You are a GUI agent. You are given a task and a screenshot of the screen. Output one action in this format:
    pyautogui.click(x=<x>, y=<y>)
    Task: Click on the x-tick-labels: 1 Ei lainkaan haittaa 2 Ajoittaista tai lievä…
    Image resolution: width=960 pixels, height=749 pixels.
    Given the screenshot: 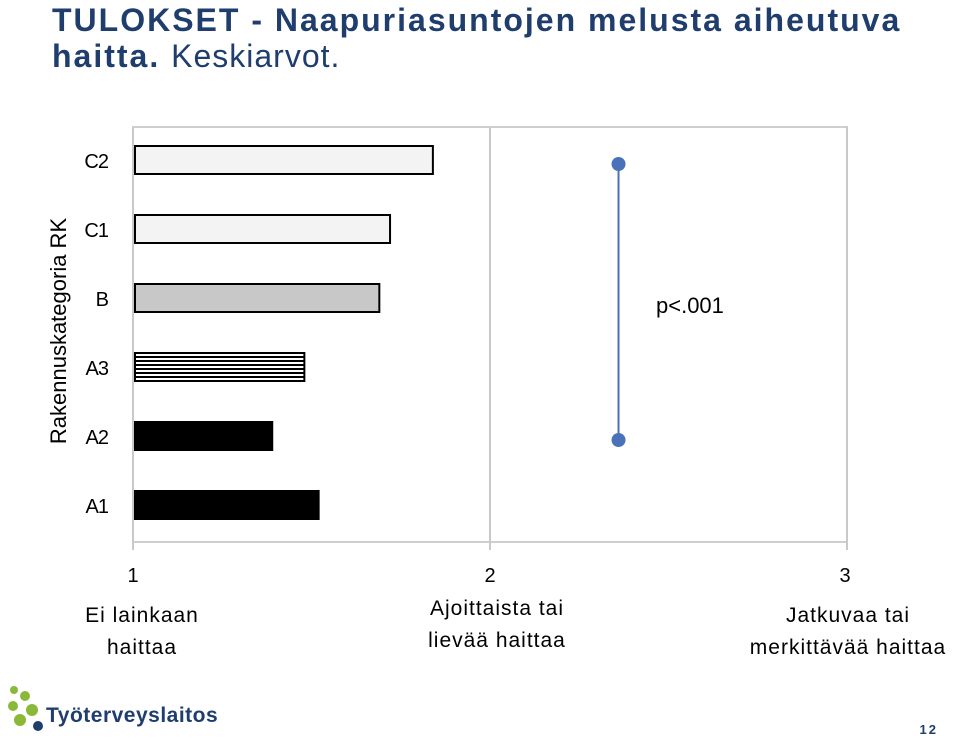 What is the action you would take?
    pyautogui.click(x=515, y=612)
    